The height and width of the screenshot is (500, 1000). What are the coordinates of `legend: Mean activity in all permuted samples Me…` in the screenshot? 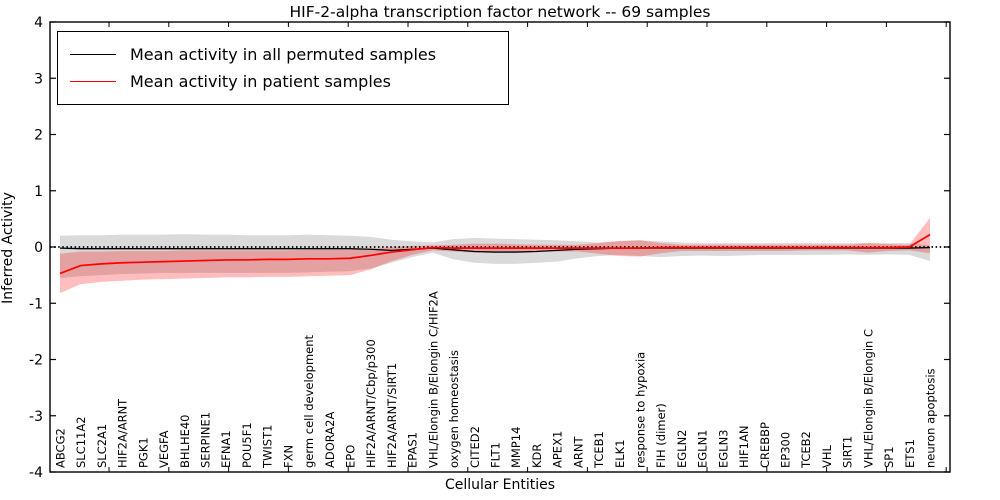 It's located at (283, 68).